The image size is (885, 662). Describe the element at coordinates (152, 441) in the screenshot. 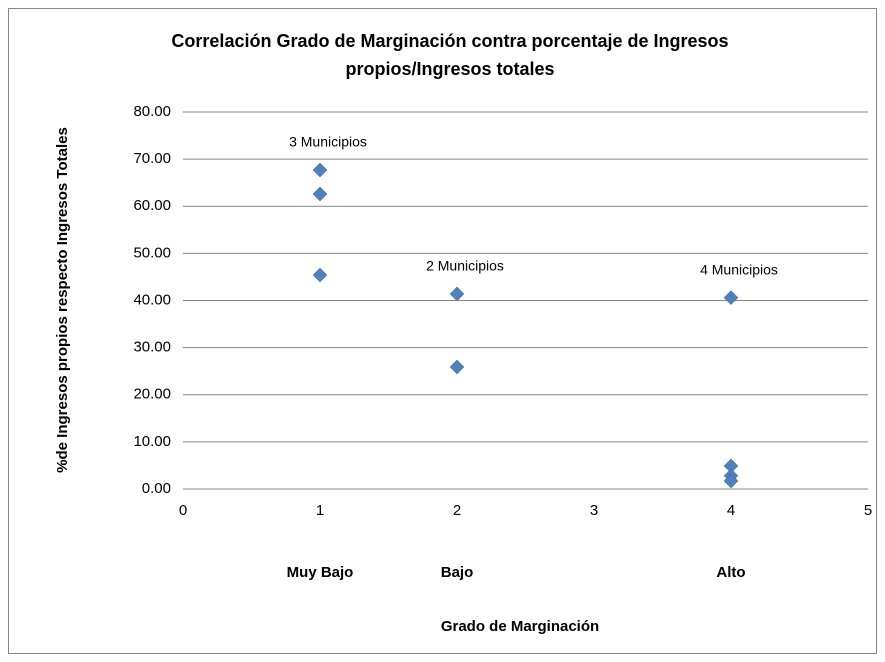

I see `y-tick-label: 10.00` at that location.